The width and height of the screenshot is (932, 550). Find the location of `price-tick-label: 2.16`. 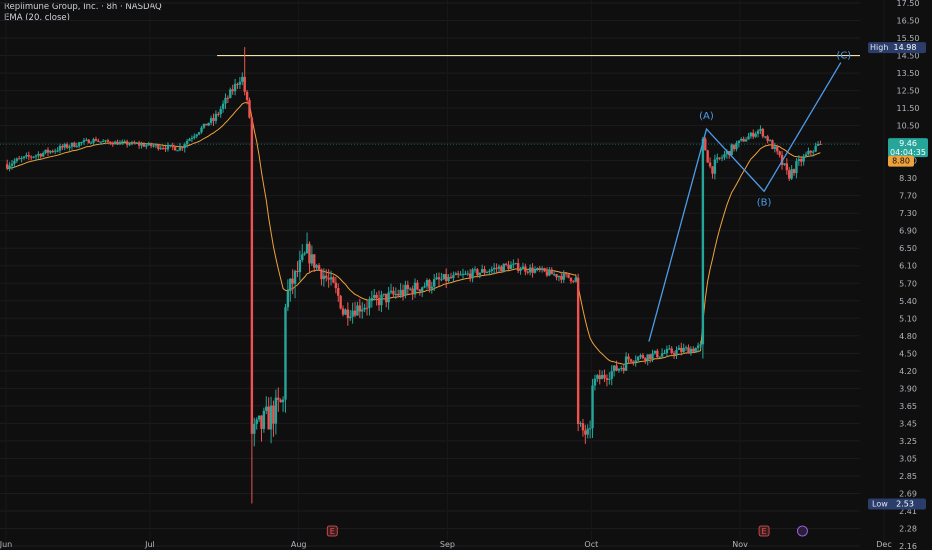

price-tick-label: 2.16 is located at coordinates (908, 546).